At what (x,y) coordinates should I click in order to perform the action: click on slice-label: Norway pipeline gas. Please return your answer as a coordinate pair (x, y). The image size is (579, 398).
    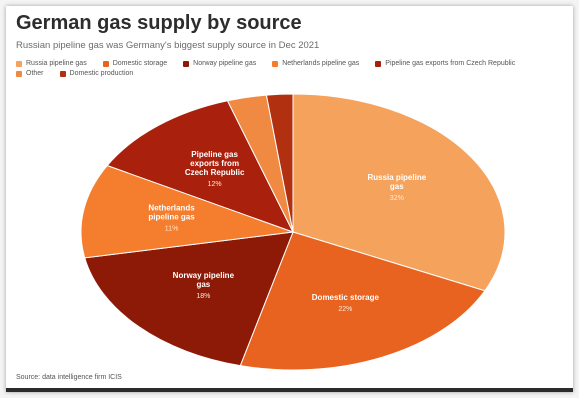
    Looking at the image, I should click on (204, 280).